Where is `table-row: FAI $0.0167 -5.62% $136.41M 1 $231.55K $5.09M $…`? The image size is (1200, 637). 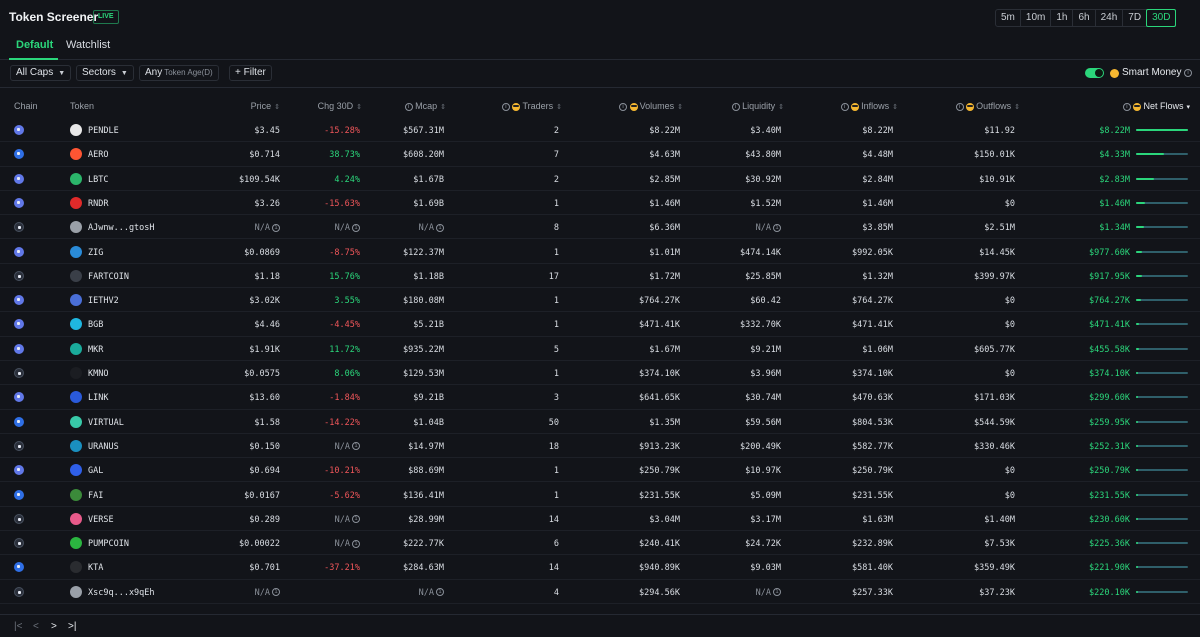
table-row: FAI $0.0167 -5.62% $136.41M 1 $231.55K $5.09M $… is located at coordinates (600, 495).